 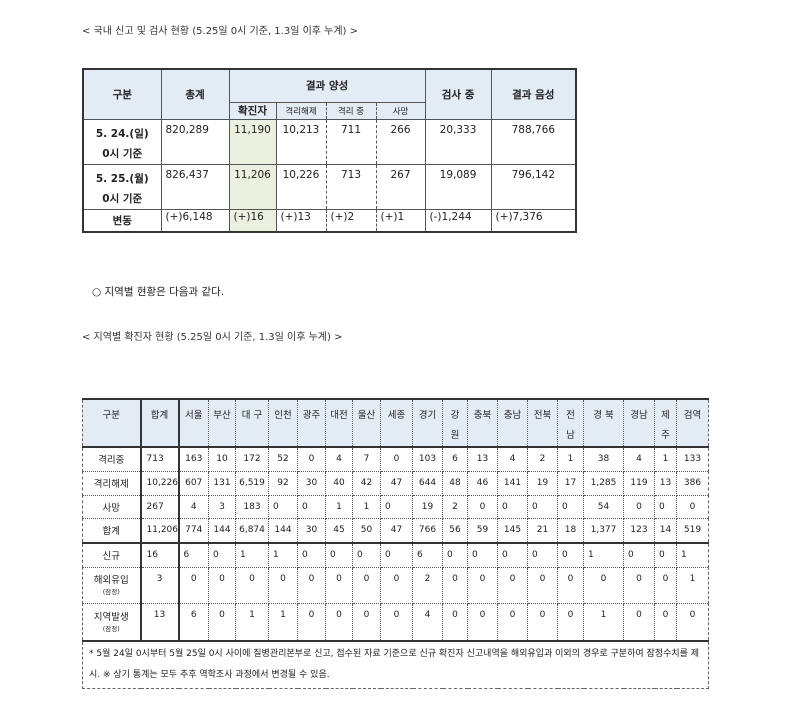 What do you see at coordinates (160, 530) in the screenshot?
I see `cell-value: 11,206` at bounding box center [160, 530].